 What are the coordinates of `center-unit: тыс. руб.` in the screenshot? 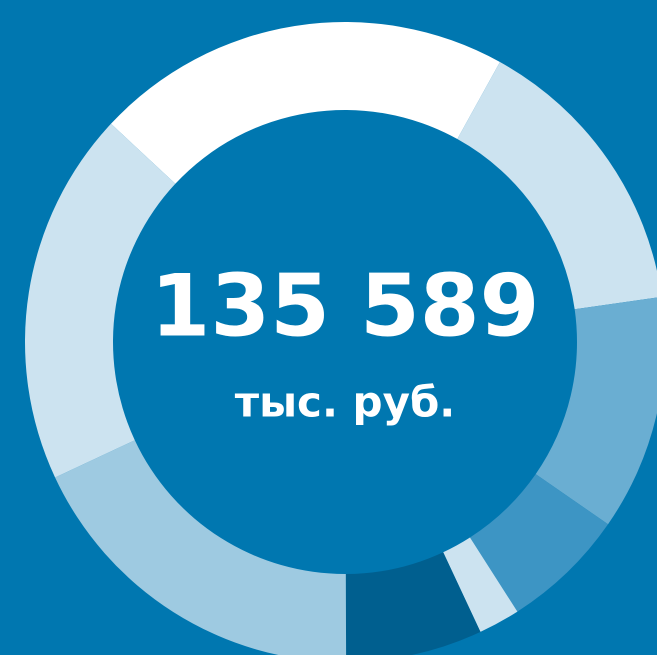 It's located at (345, 402).